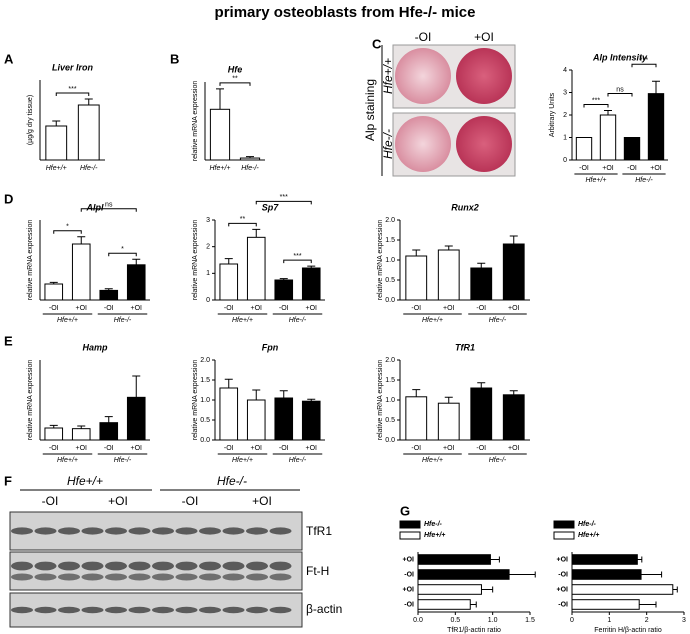  What do you see at coordinates (484, 76) in the screenshot?
I see `well` at bounding box center [484, 76].